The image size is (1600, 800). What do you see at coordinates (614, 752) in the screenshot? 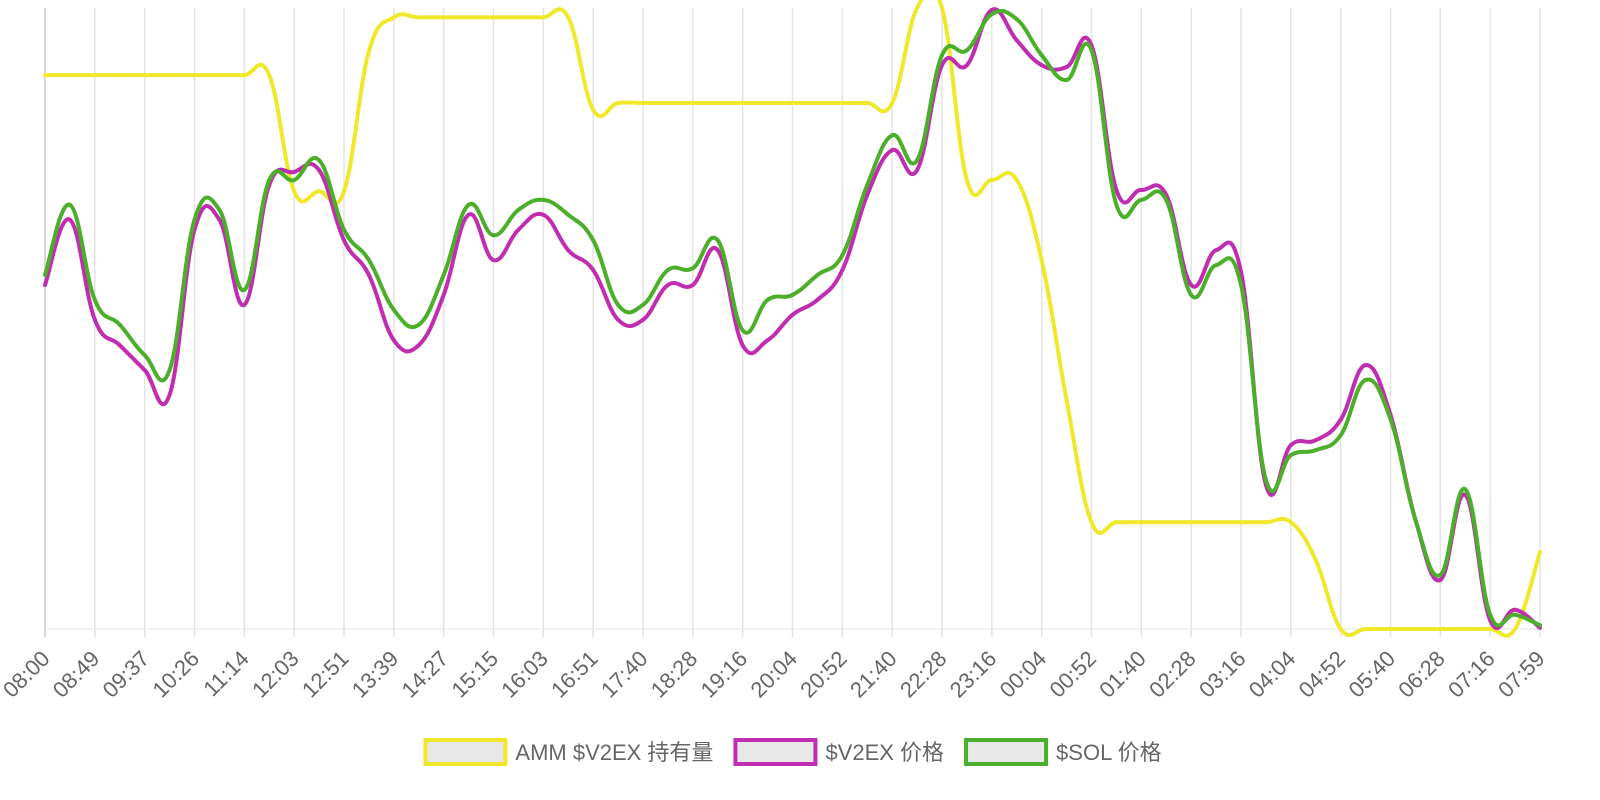
I see `legend-label: AMM $V2EX 持有量` at bounding box center [614, 752].